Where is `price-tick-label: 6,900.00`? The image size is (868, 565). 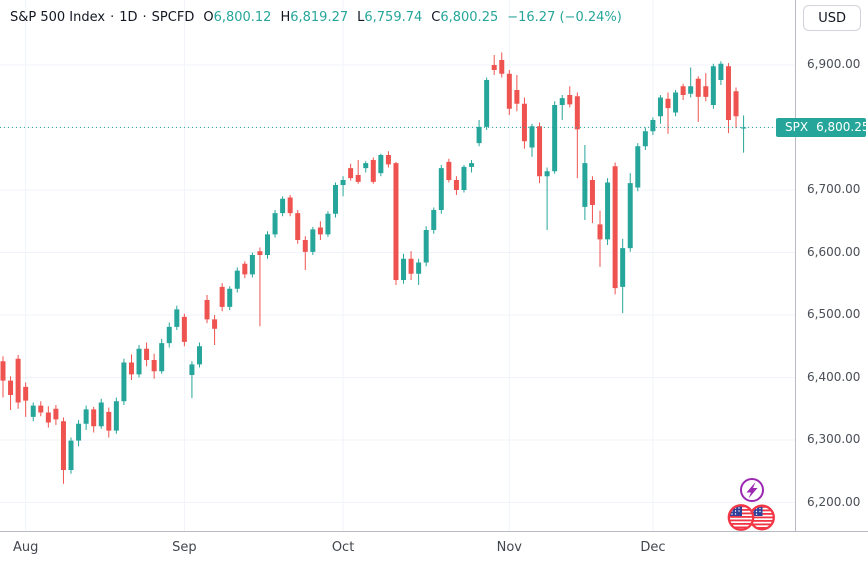
price-tick-label: 6,900.00 is located at coordinates (834, 64).